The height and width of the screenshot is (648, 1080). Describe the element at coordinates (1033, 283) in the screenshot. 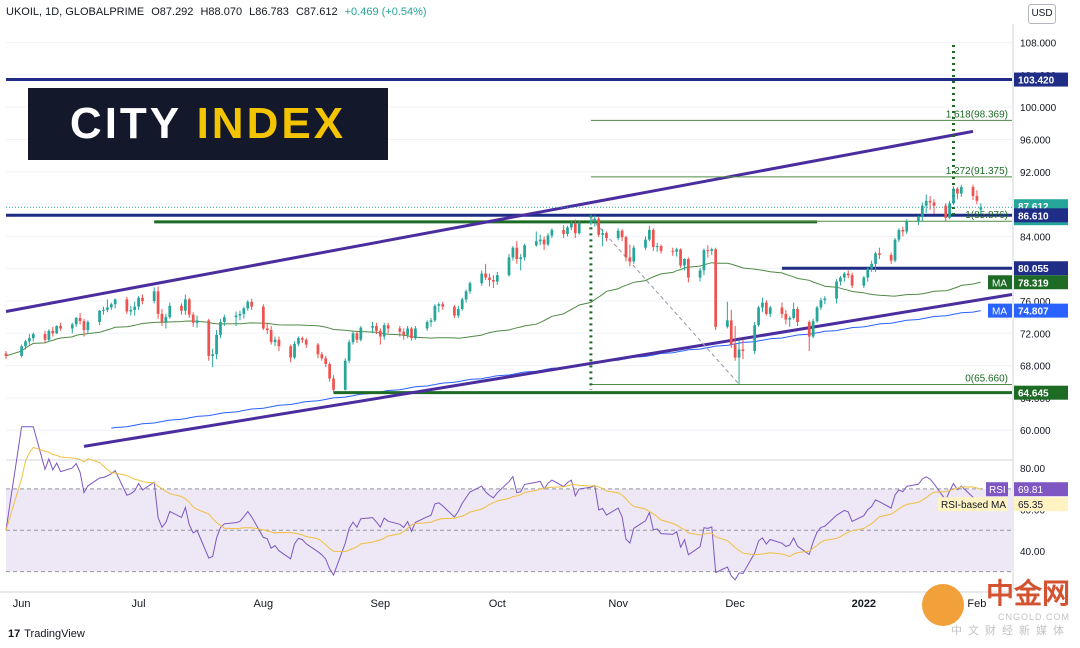

I see `price-label-4: 78.319` at that location.